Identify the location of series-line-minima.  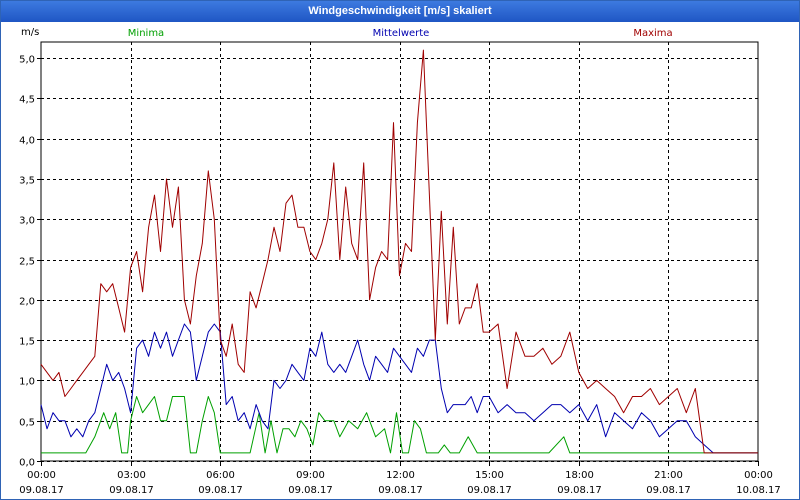
(399, 425).